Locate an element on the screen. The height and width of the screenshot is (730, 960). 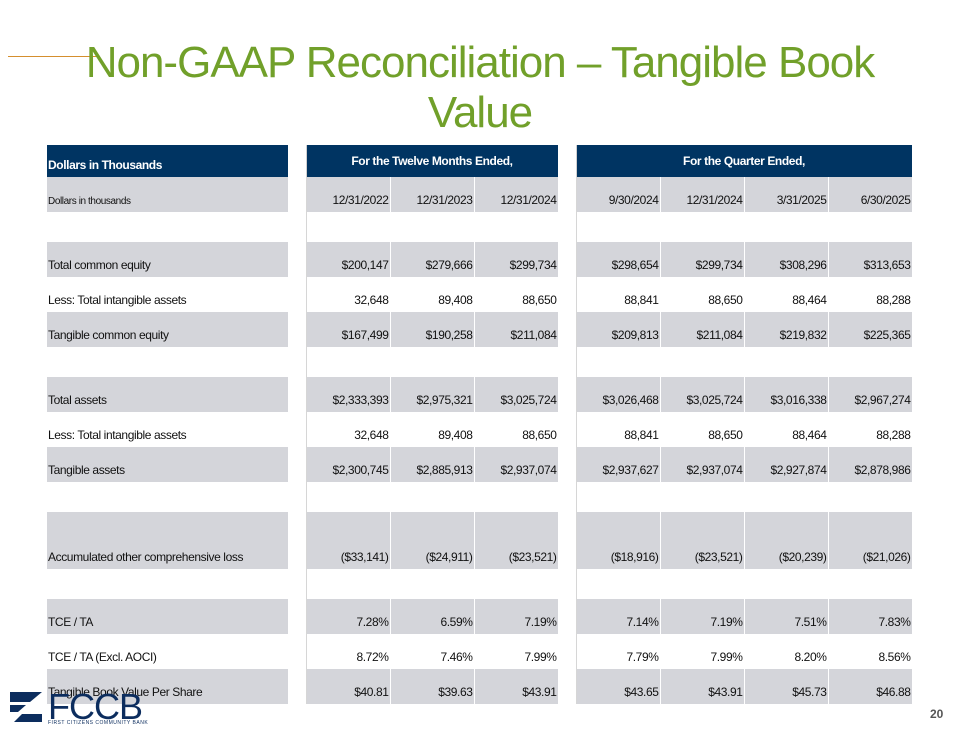
value-cell: $298,654 is located at coordinates (618, 259).